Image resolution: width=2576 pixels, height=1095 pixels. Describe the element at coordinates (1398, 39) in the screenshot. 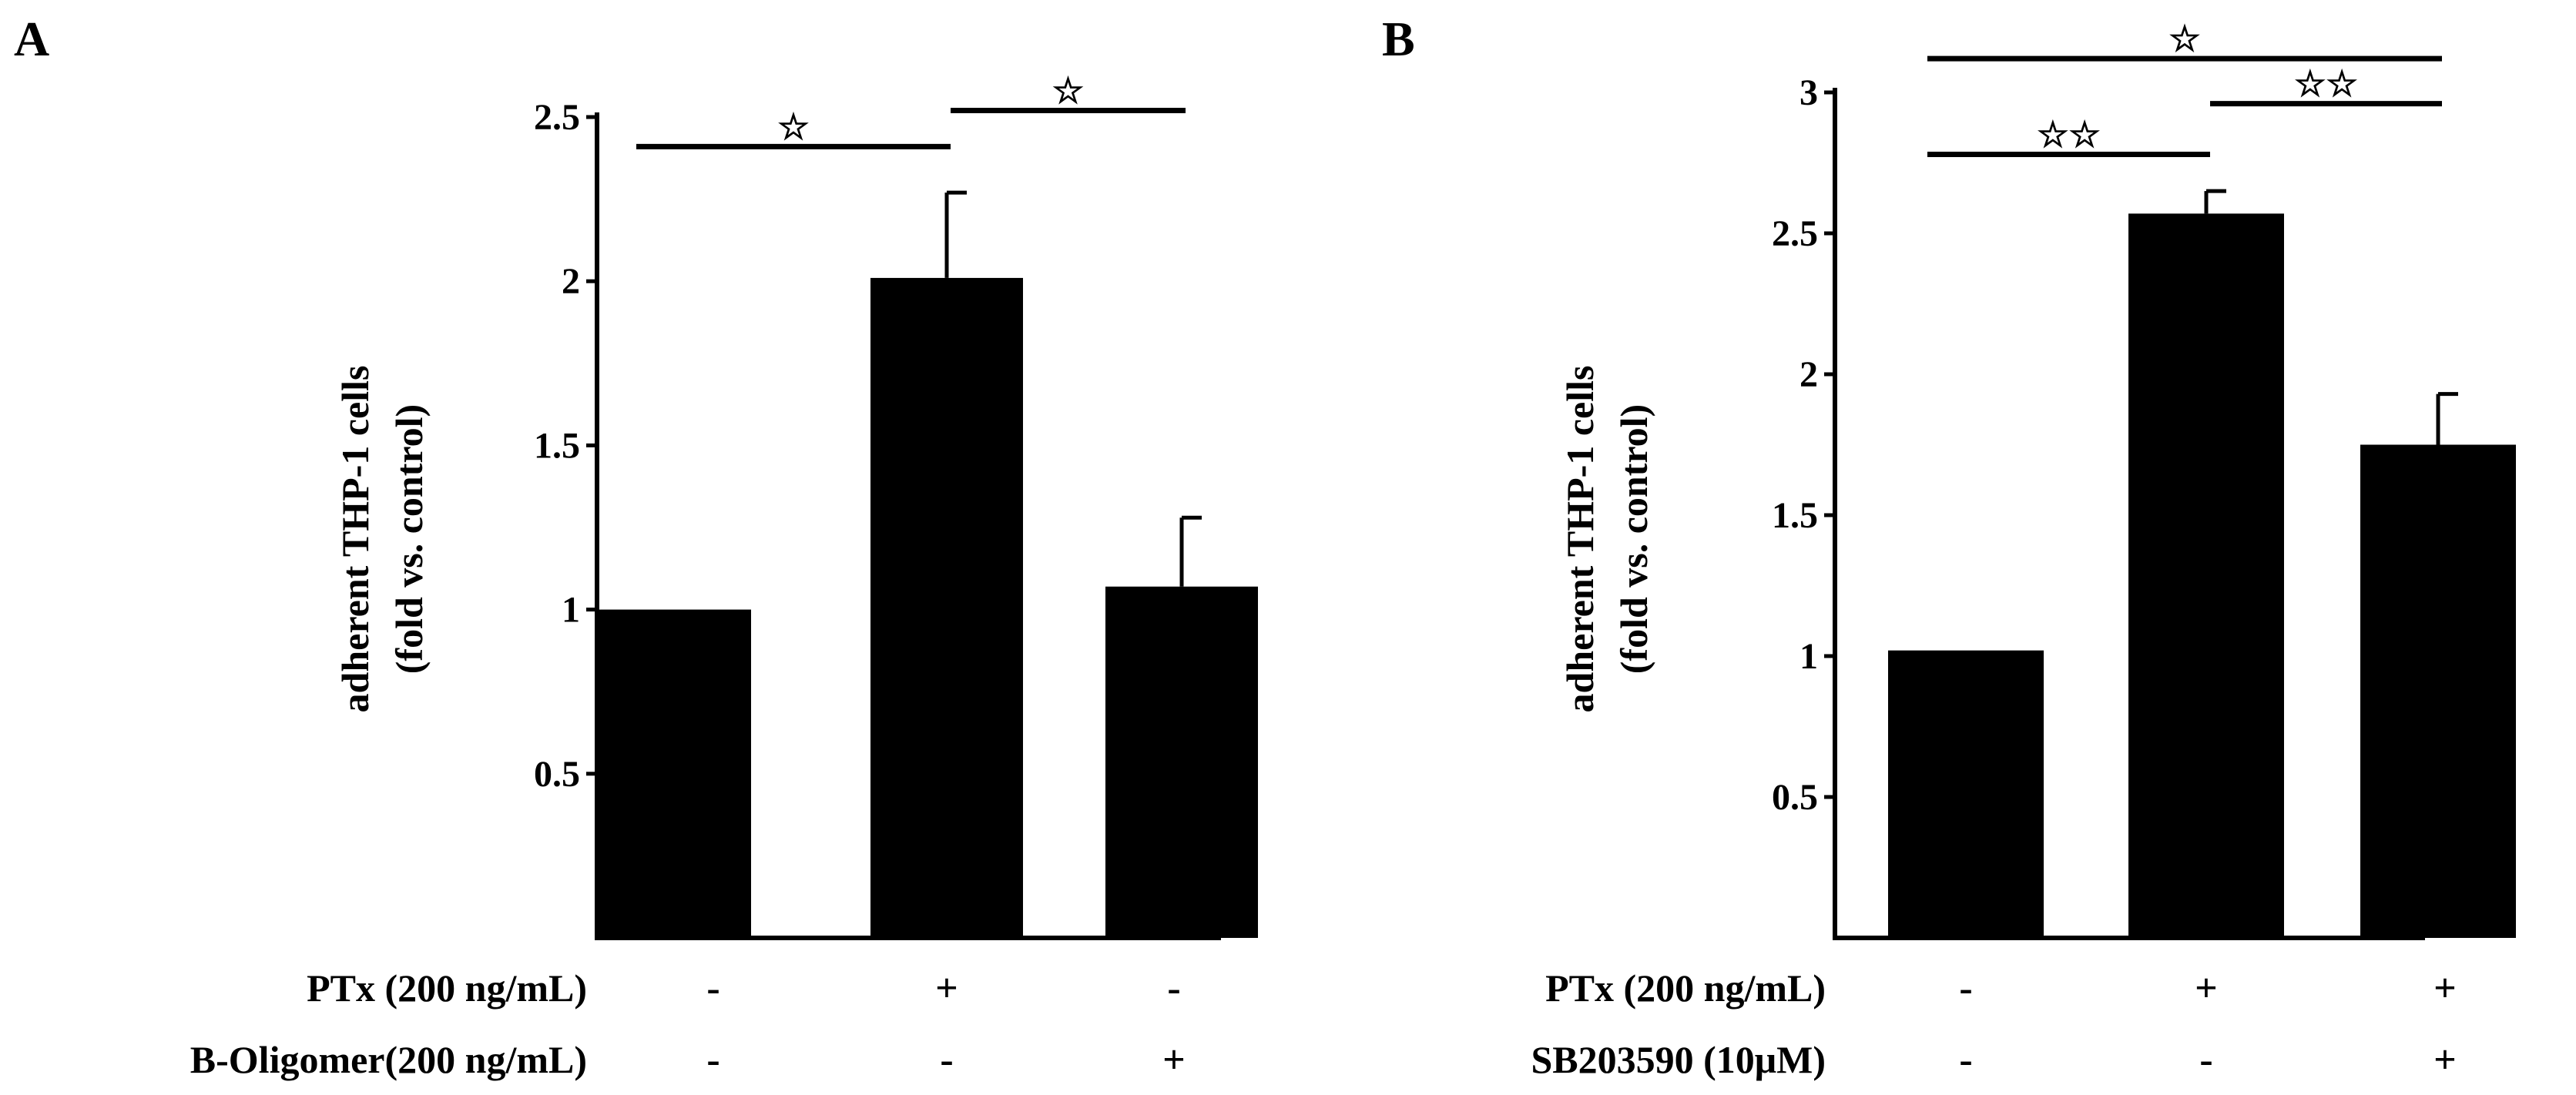

I see `panel-letter-b: B` at that location.